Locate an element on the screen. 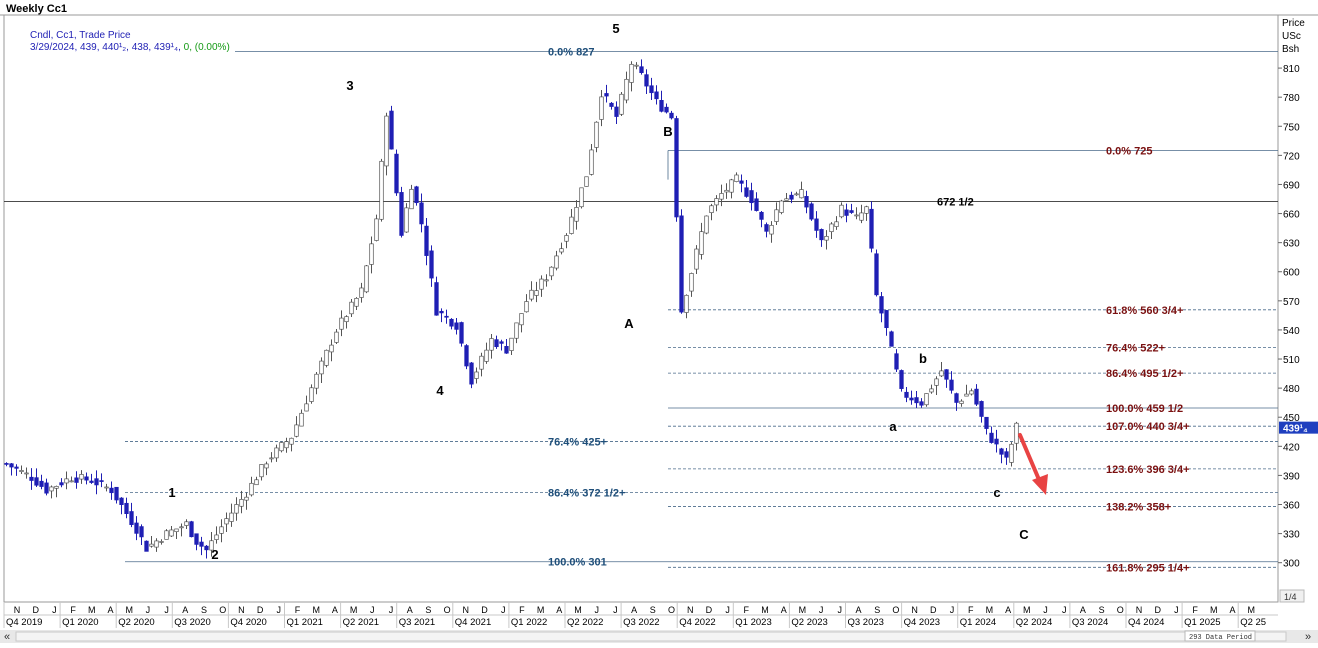 The width and height of the screenshot is (1318, 648). quarter-label: Q1 2023 is located at coordinates (753, 622).